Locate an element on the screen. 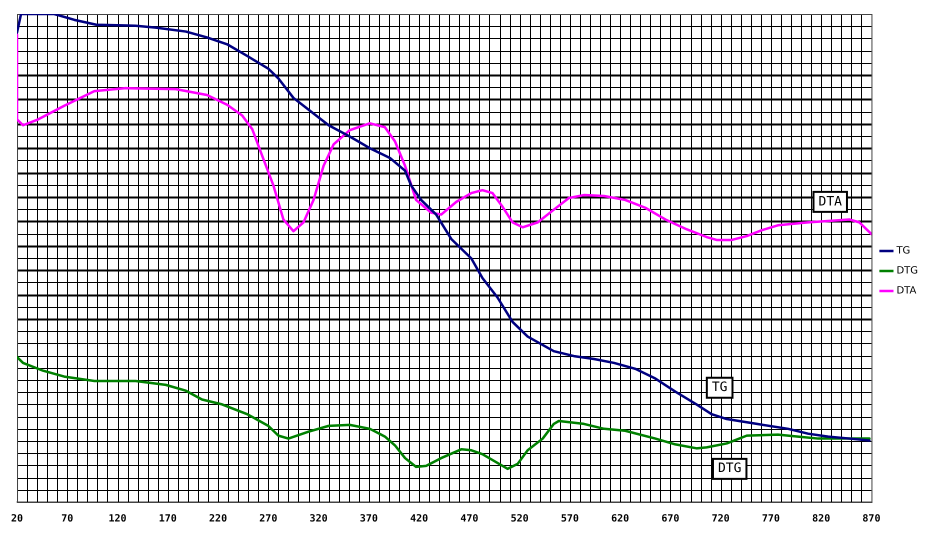  x-tick-label: 470 is located at coordinates (469, 519).